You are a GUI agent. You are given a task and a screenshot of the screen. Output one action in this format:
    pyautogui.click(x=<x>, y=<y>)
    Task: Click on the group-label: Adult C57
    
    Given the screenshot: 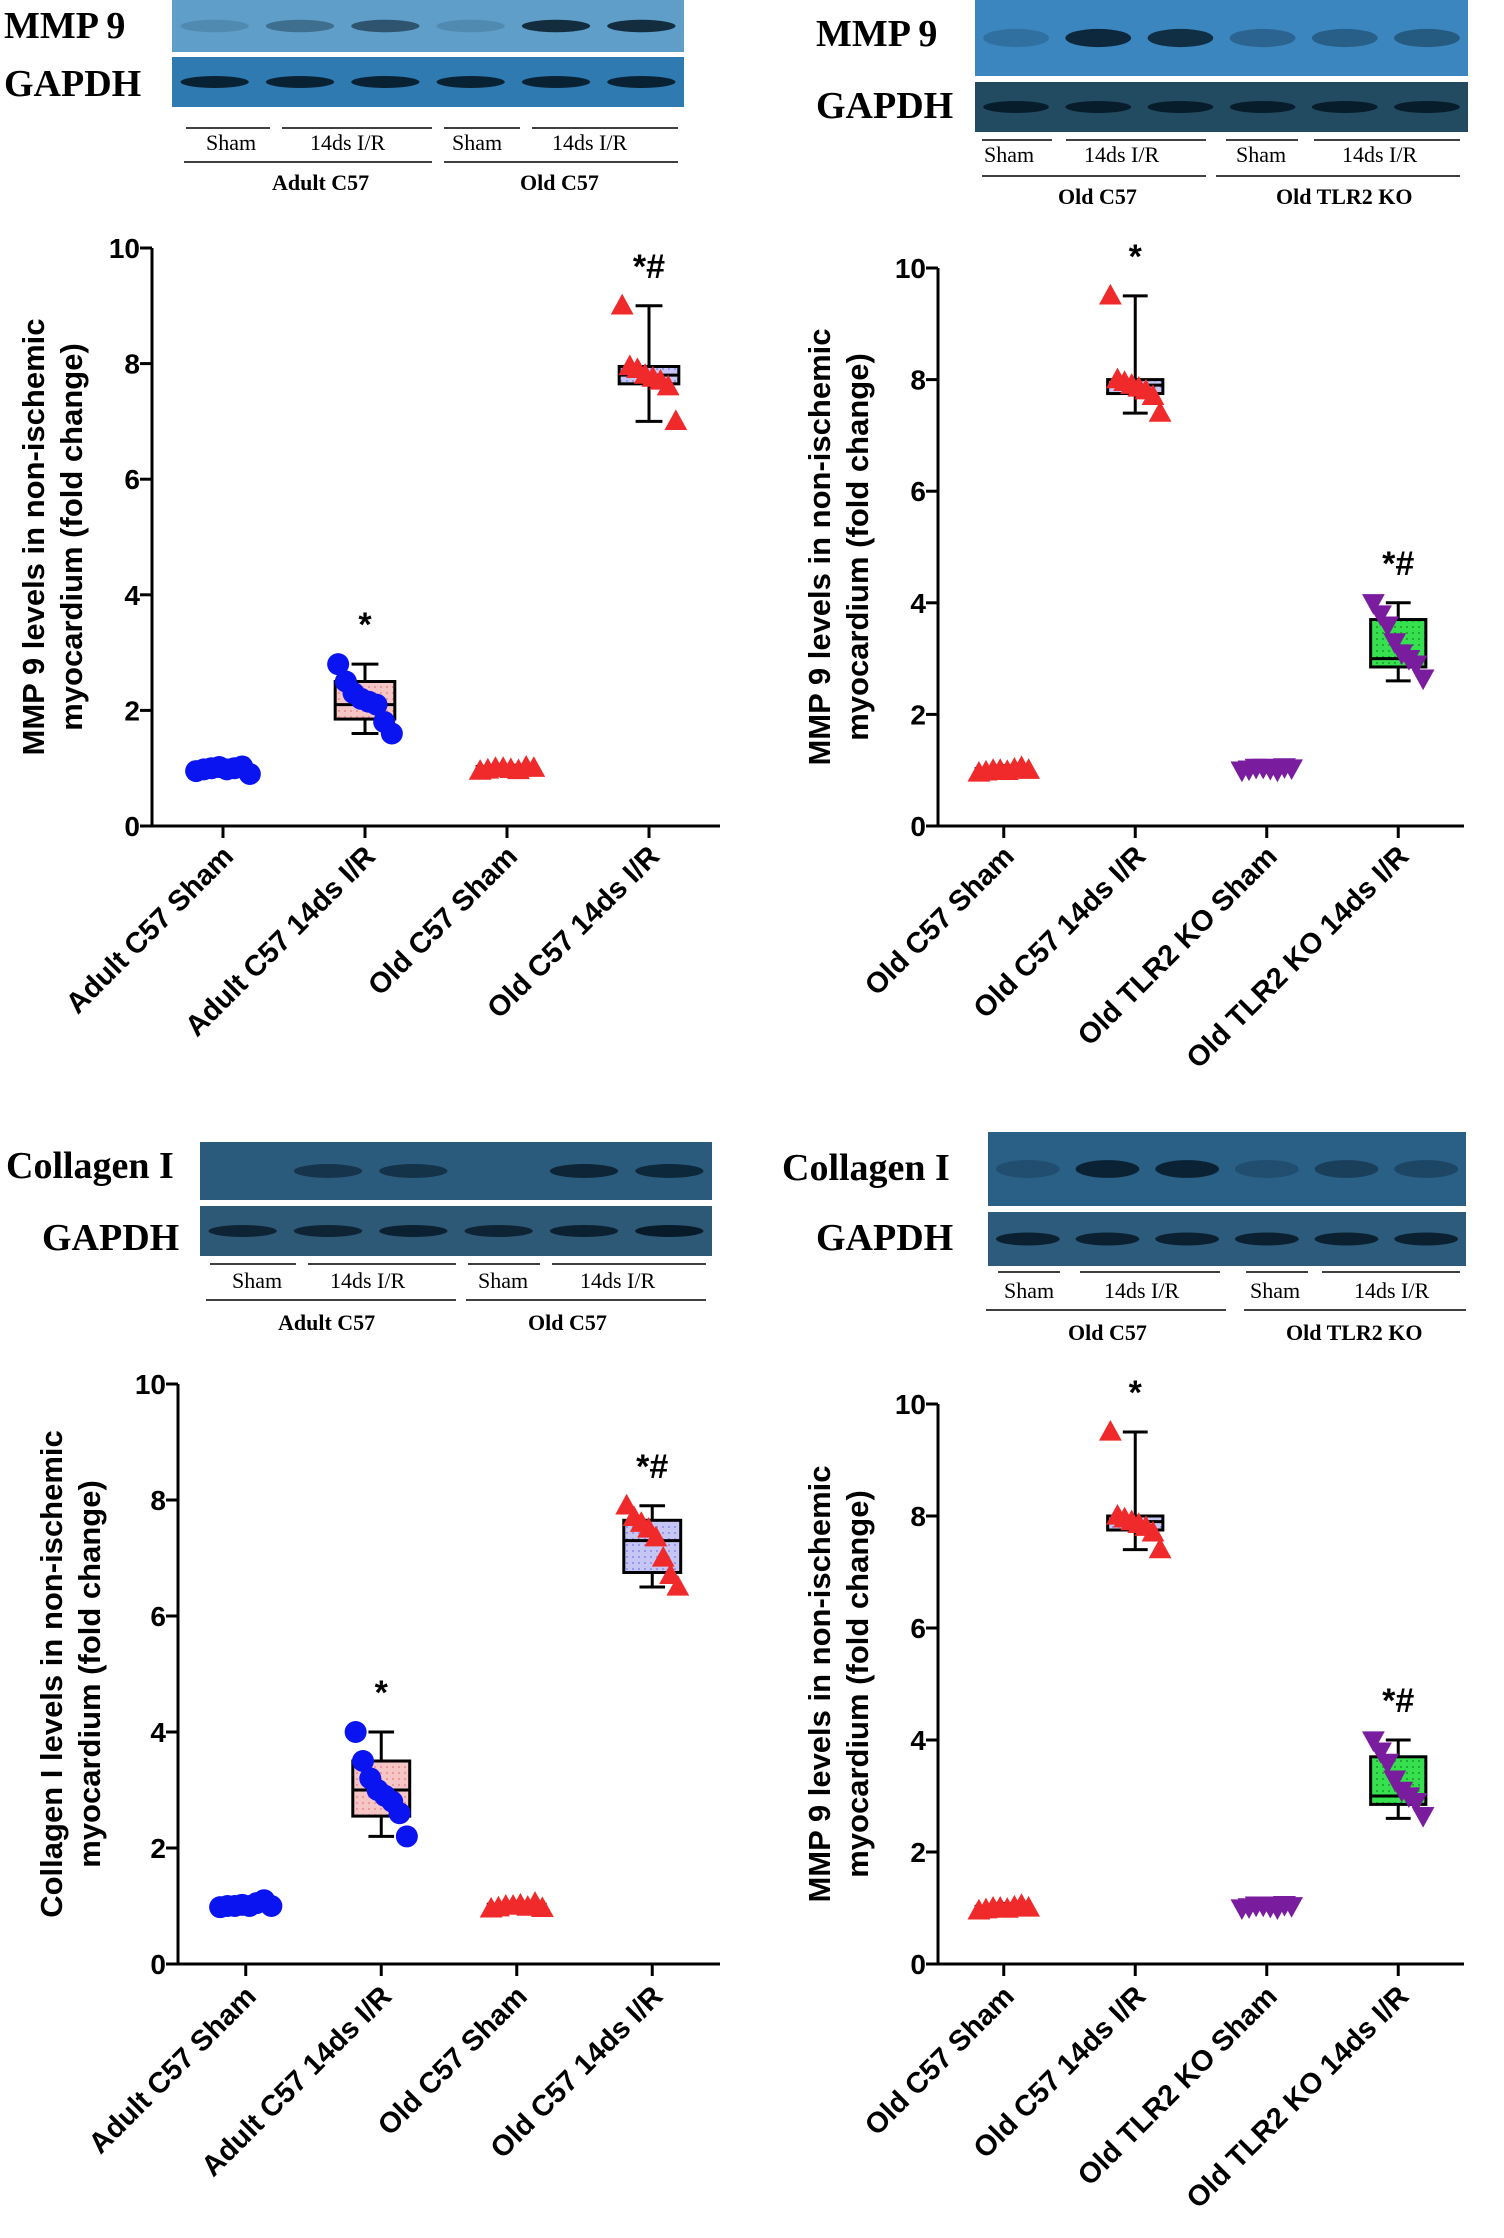 What is the action you would take?
    pyautogui.click(x=326, y=1322)
    